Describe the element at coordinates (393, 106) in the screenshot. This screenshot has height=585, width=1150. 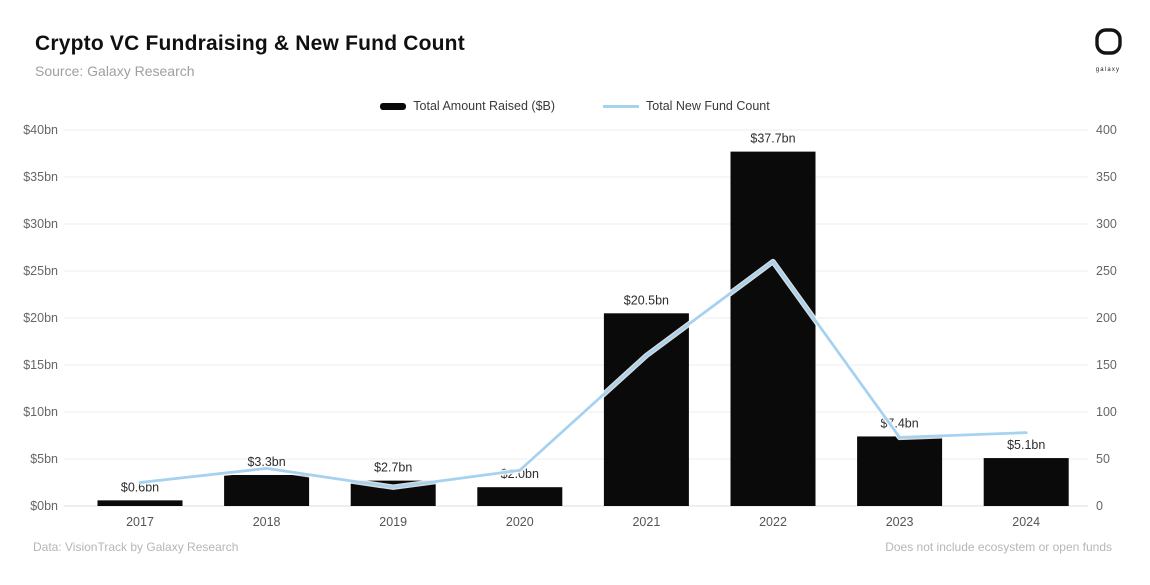
I see `bar-swatch-icon` at that location.